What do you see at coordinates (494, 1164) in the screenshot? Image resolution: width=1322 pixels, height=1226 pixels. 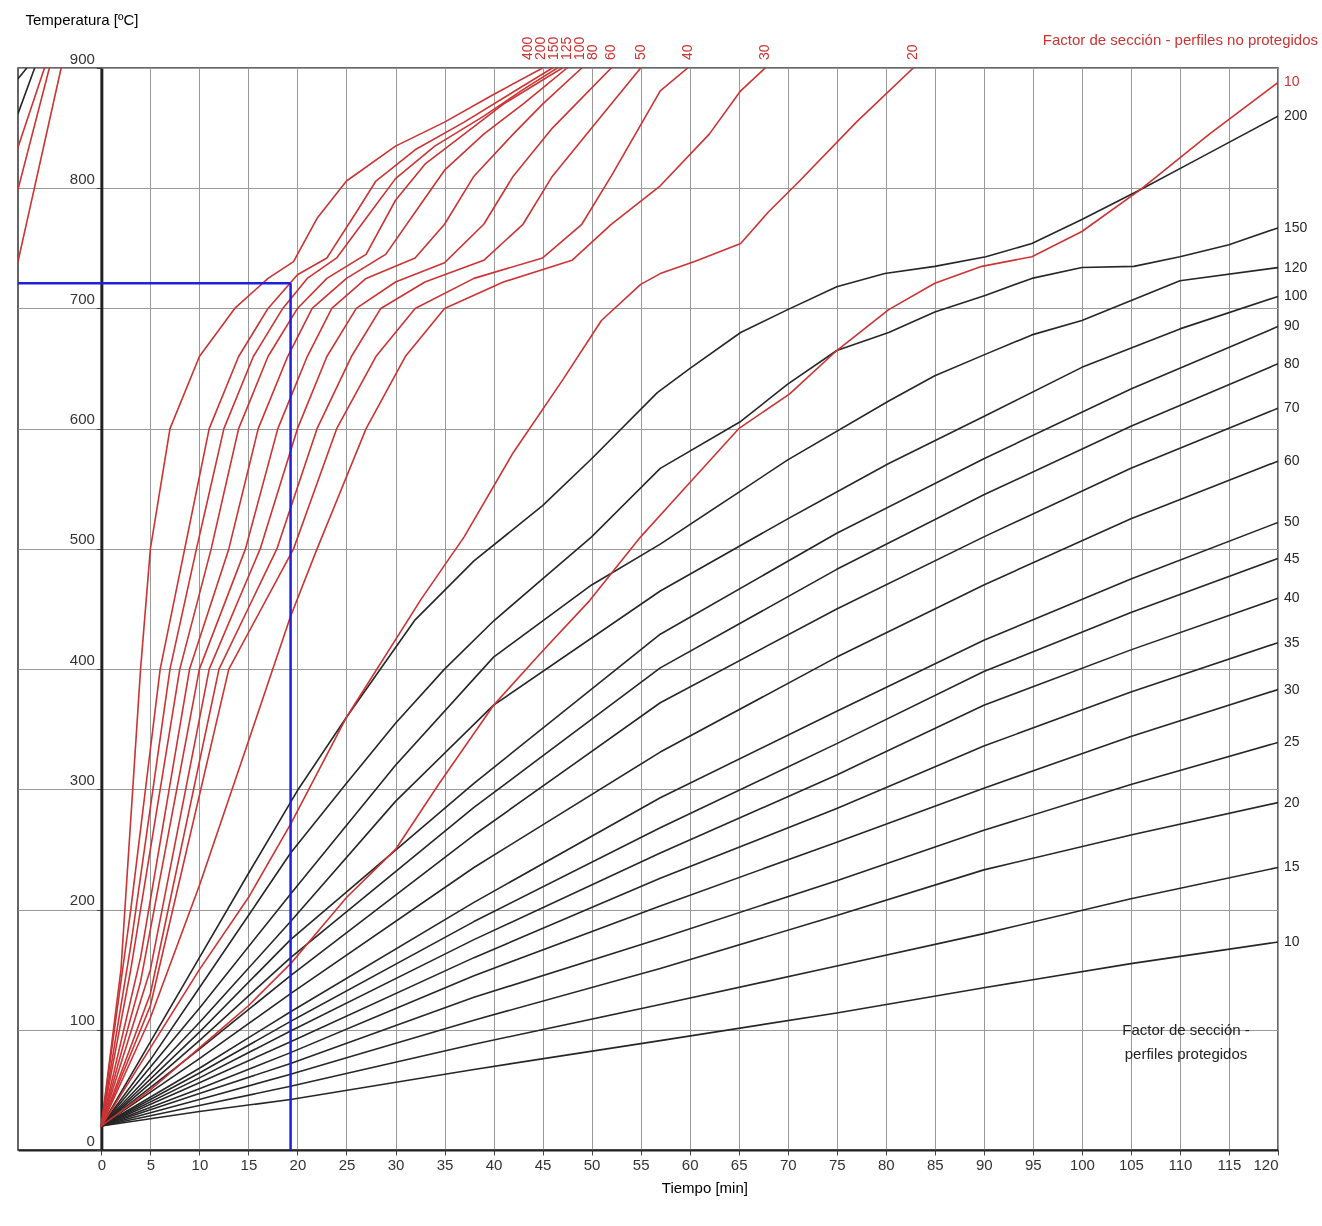 I see `x-tick-label: 40` at bounding box center [494, 1164].